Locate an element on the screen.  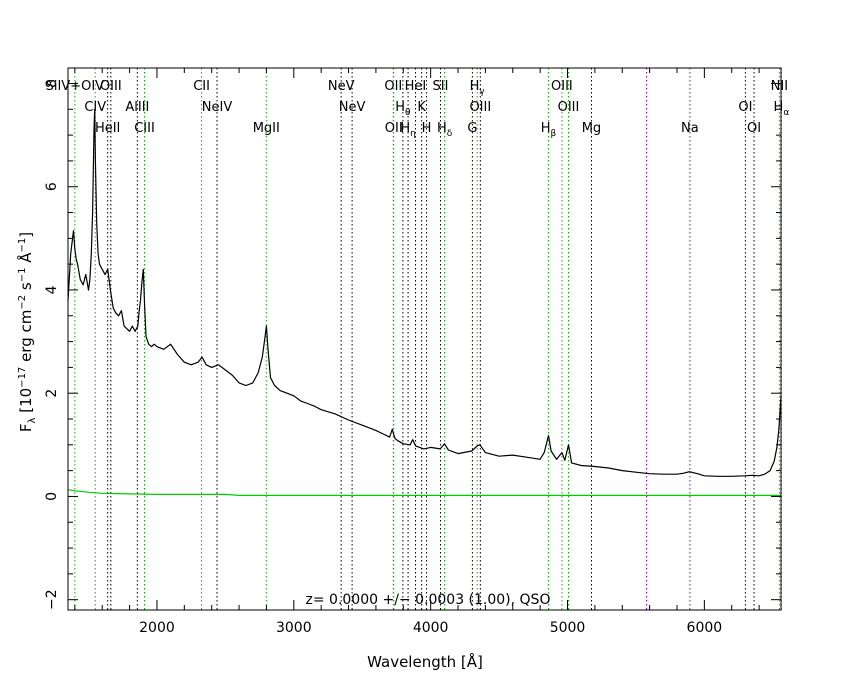
y-axis-label: Fλ [10−17 erg cm−2 s−1 Å−1] is located at coordinates (27, 332).